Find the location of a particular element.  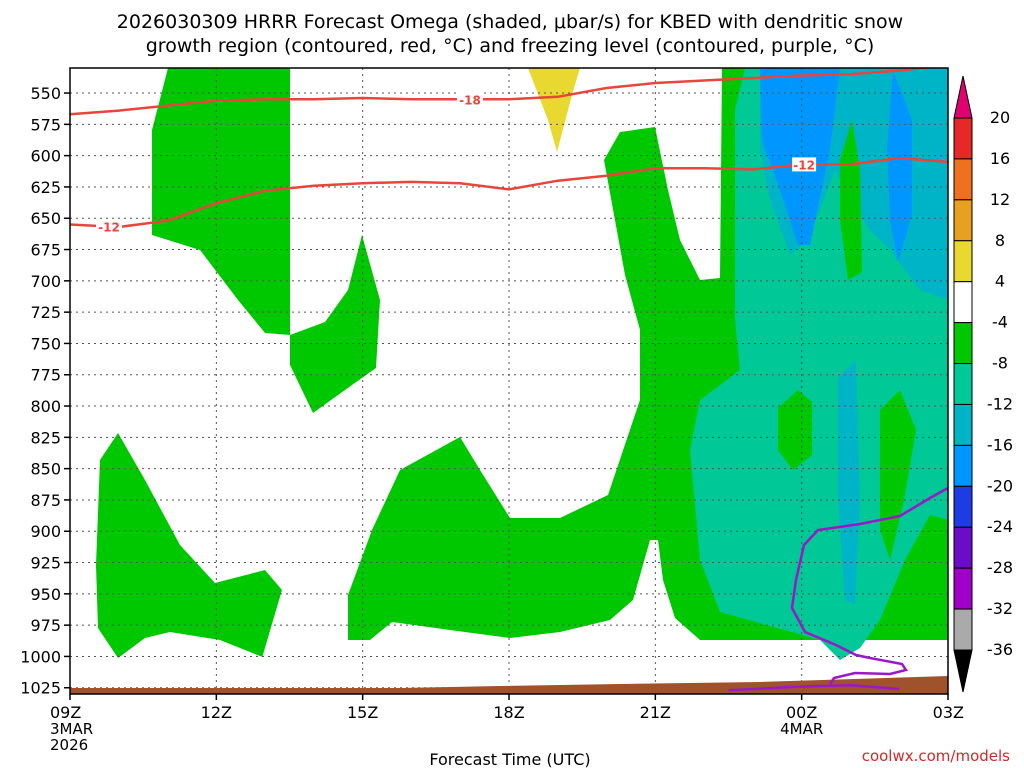

y-tick-label: 550 is located at coordinates (45, 93).